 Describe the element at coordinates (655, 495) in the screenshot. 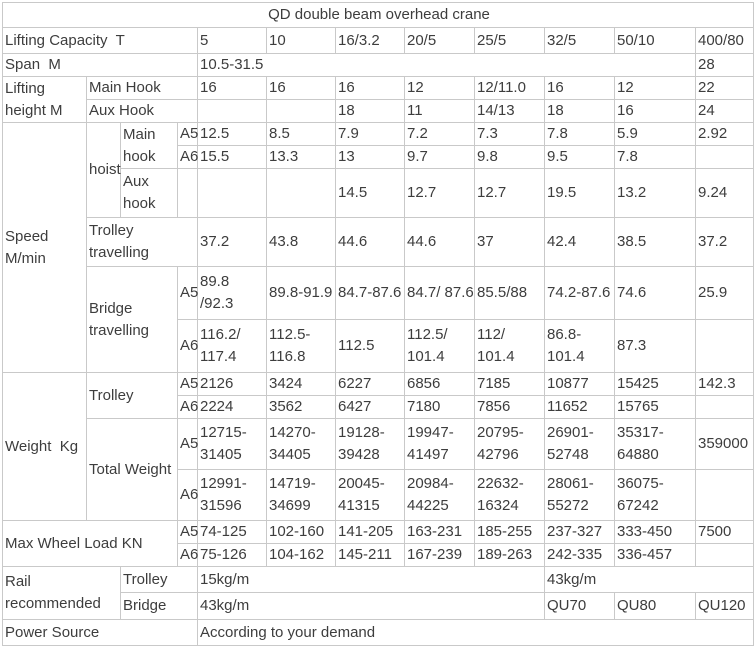

I see `table-cell: 36075- 67242` at that location.